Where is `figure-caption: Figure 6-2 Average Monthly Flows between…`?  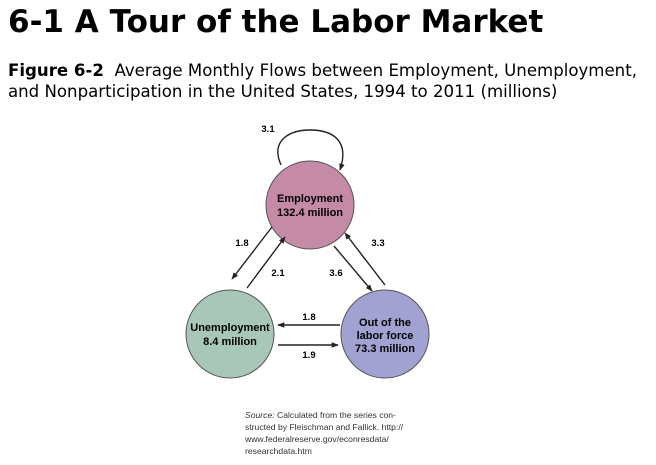 figure-caption: Figure 6-2 Average Monthly Flows between… is located at coordinates (330, 81).